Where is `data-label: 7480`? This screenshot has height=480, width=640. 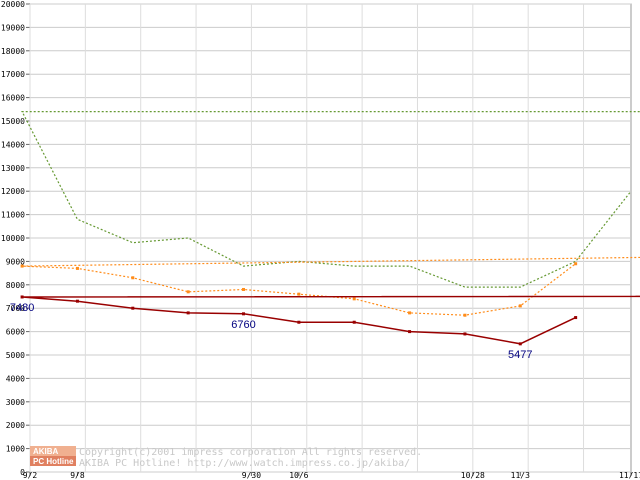 data-label: 7480 is located at coordinates (22, 308).